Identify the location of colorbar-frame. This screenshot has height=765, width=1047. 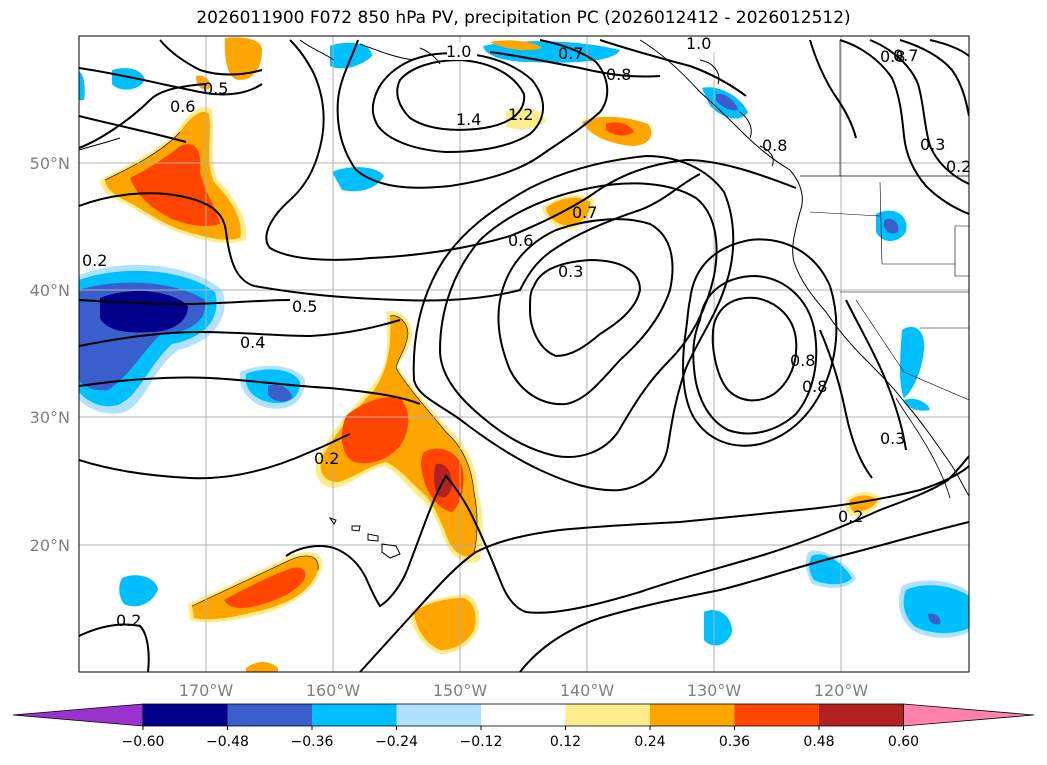
(523, 715).